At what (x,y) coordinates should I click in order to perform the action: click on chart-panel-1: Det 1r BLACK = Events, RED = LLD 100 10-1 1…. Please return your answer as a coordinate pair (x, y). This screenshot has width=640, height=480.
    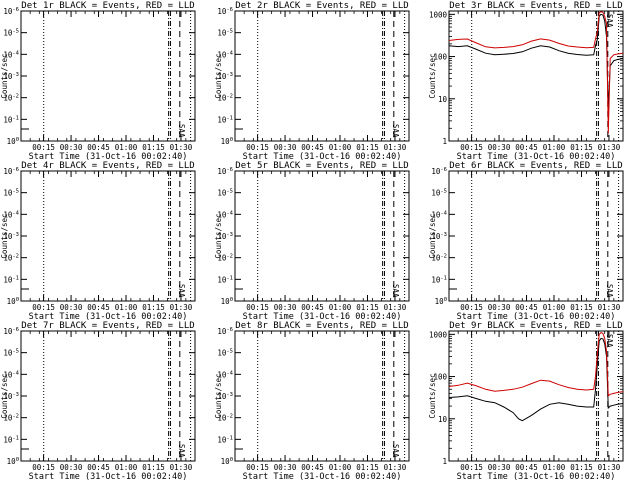
    Looking at the image, I should click on (98, 81).